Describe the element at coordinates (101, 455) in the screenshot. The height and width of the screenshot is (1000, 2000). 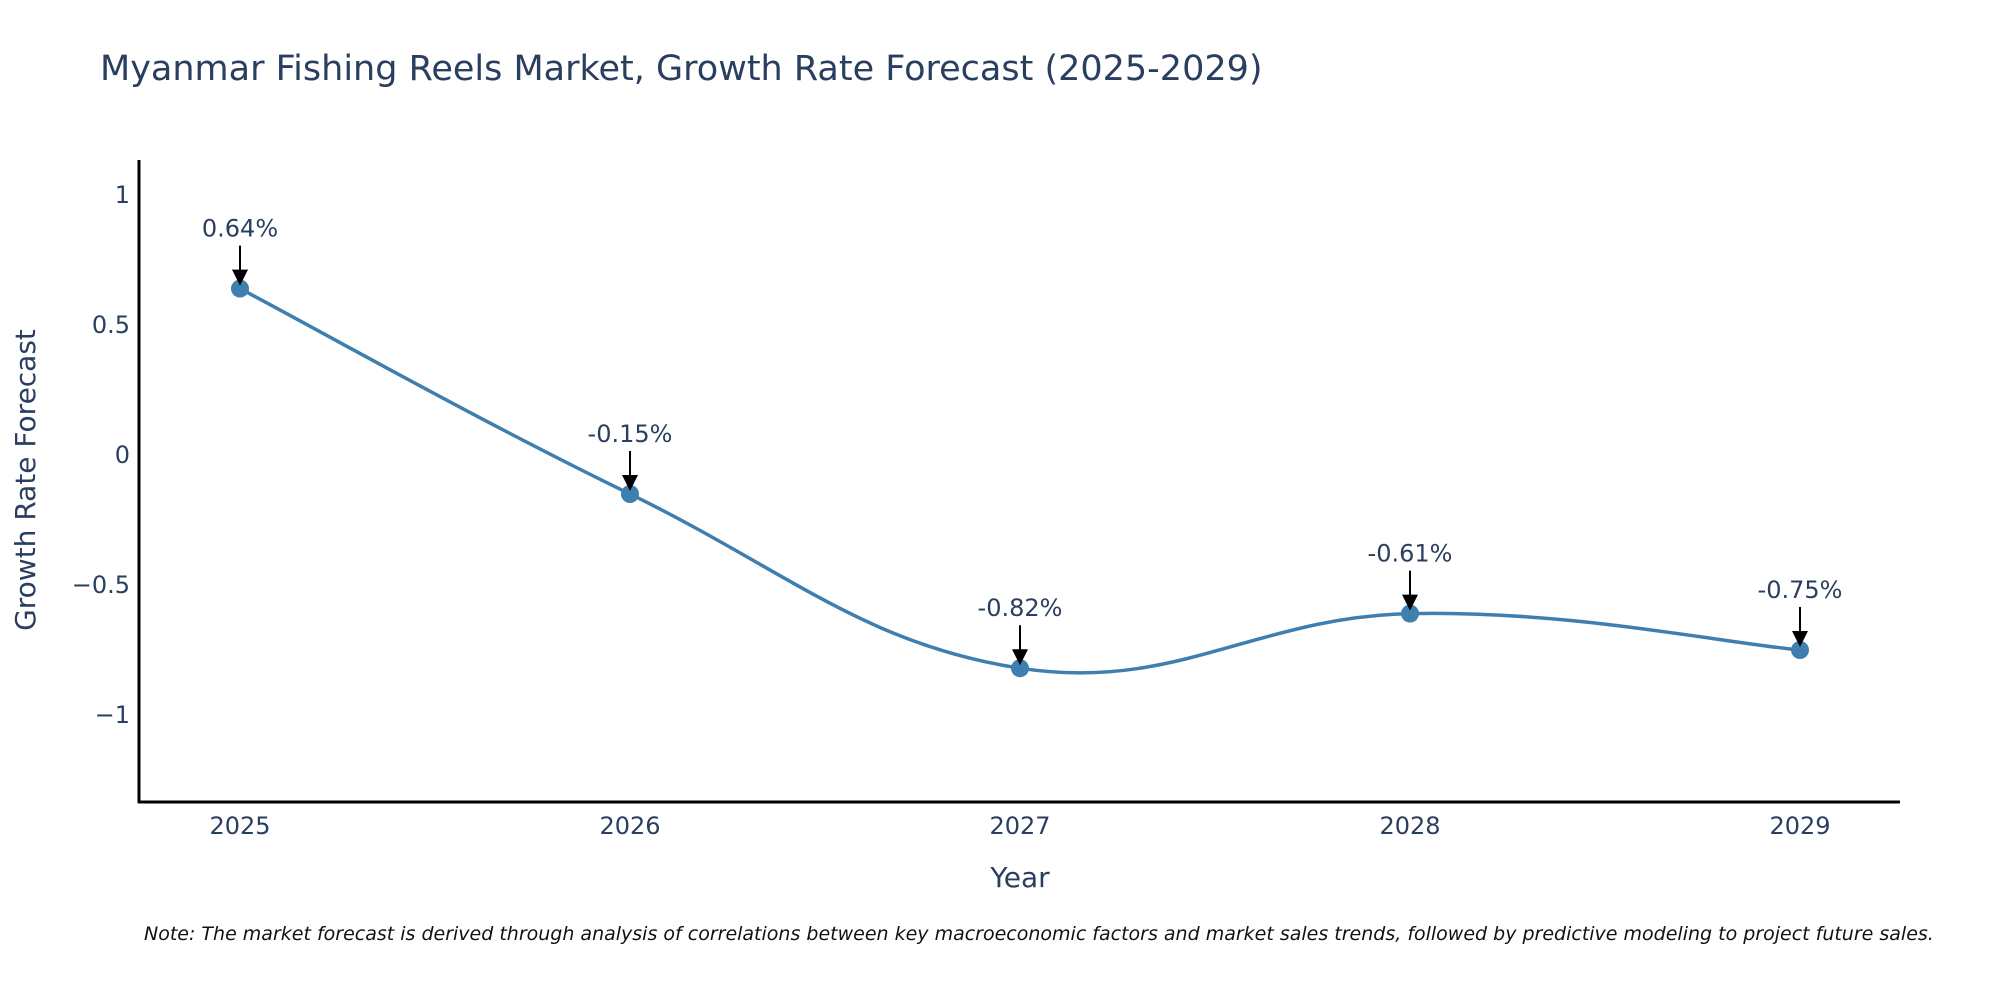
I see `y-tick-labels: 1 0.5 0 −0.5 −1` at that location.